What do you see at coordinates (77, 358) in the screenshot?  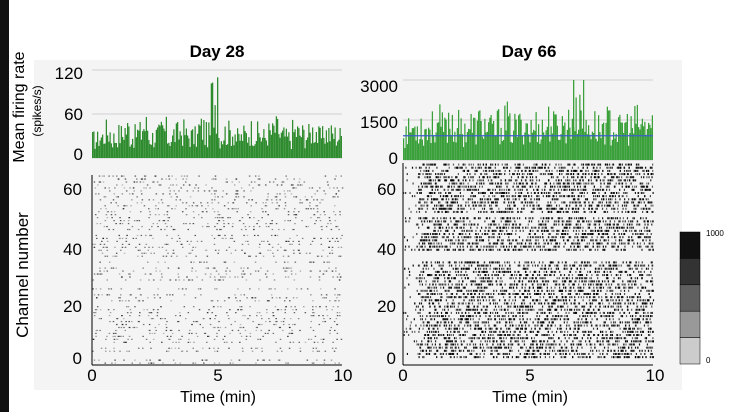 I see `raster-ytick-0-left: 0` at bounding box center [77, 358].